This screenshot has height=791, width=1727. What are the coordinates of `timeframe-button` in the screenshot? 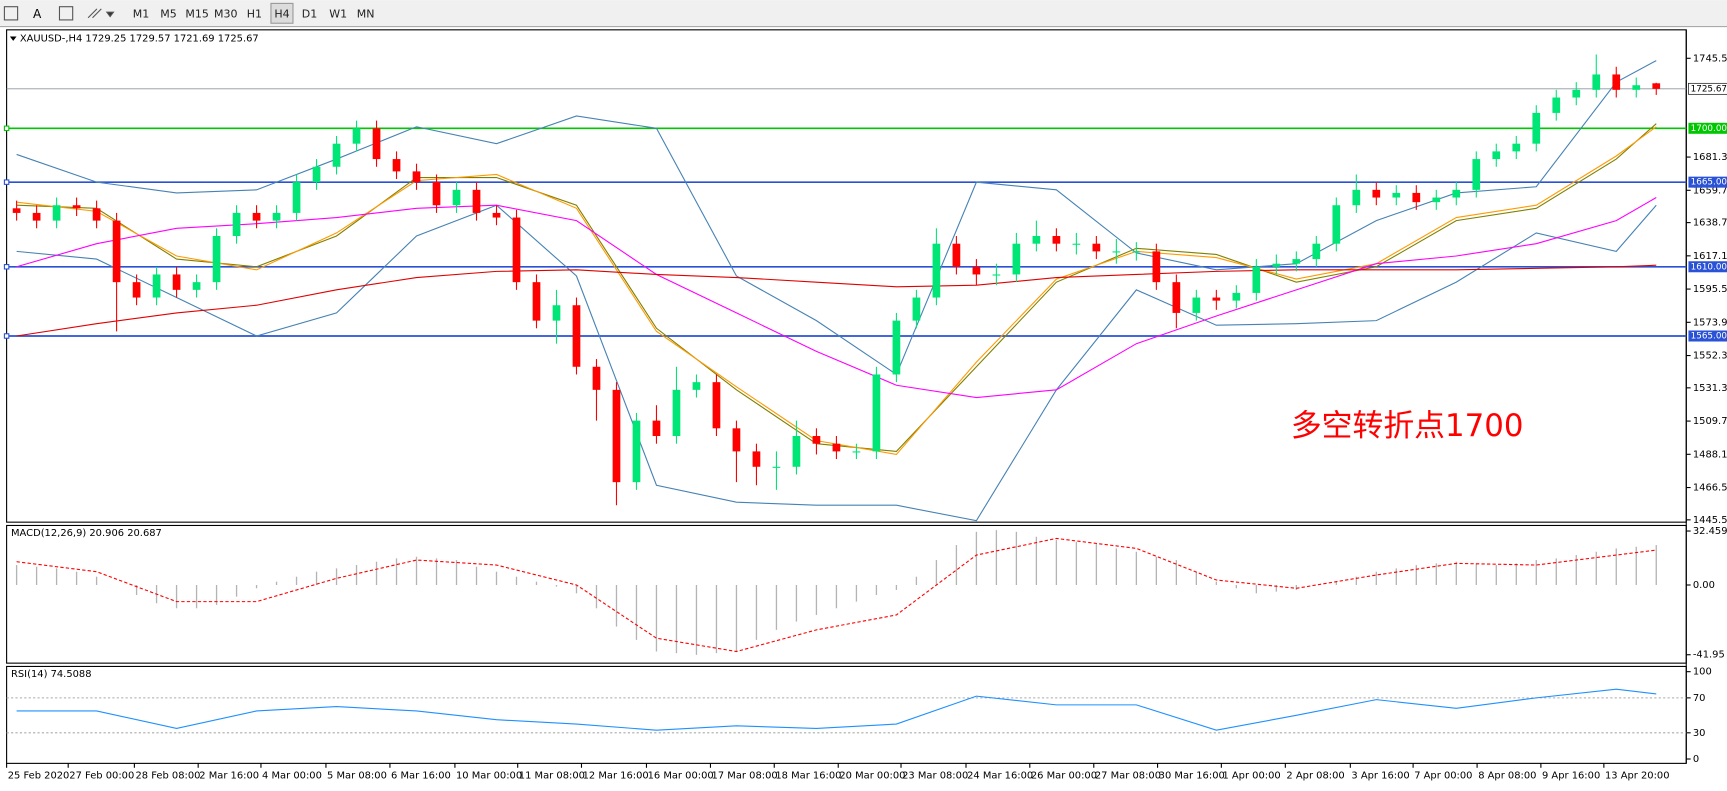 It's located at (282, 13).